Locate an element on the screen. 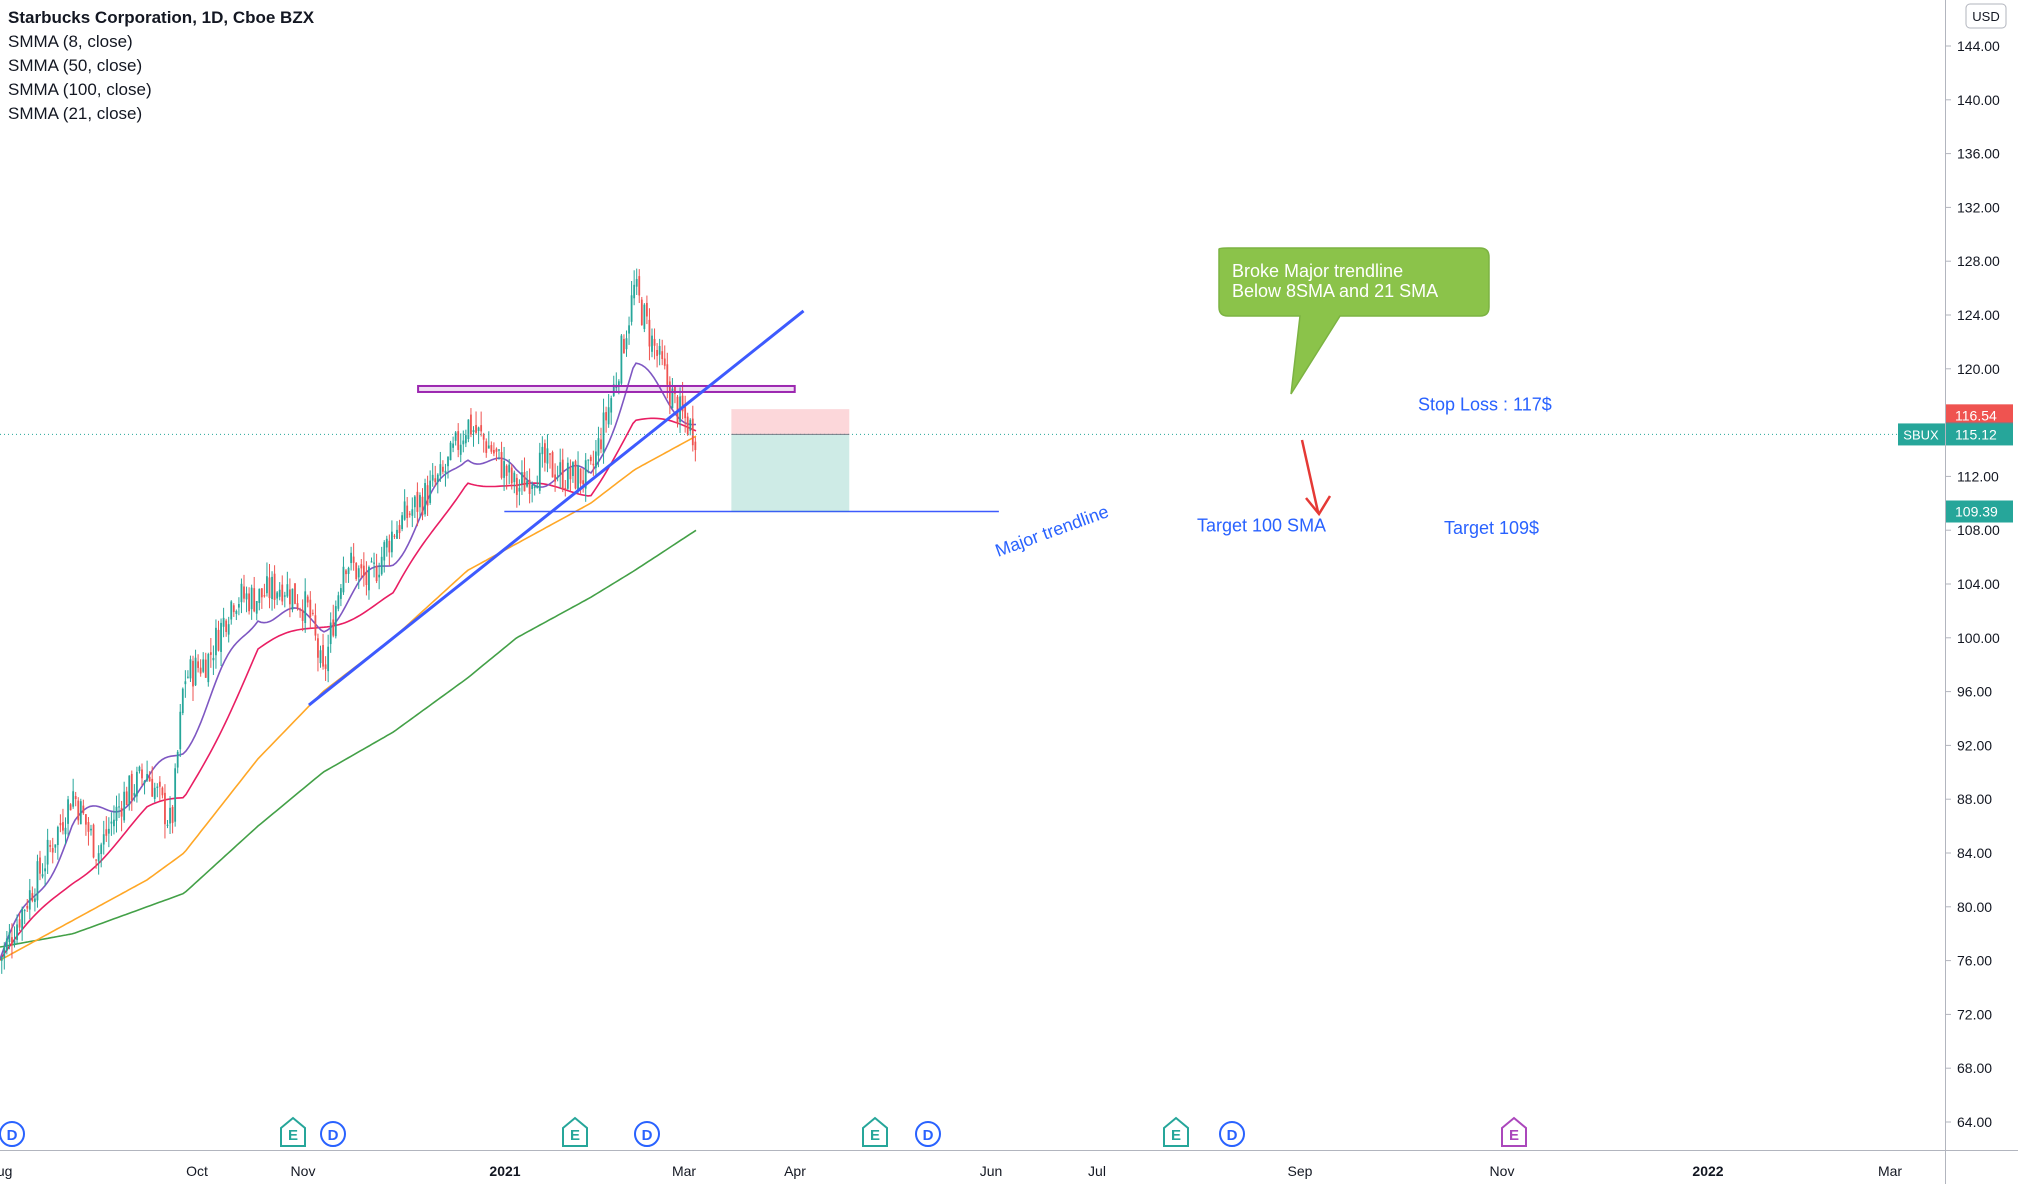 Image resolution: width=2018 pixels, height=1184 pixels. time-tick-label: Apr is located at coordinates (795, 1171).